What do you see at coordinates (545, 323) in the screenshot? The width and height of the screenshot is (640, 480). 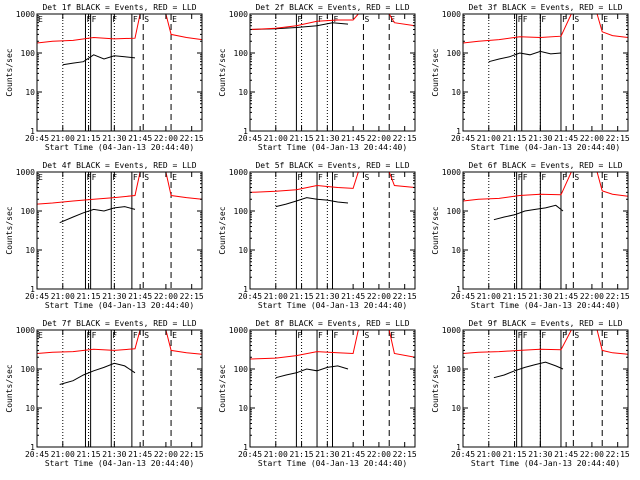 I see `chart-title: Det 9f BLACK = Events, RED = LLD` at bounding box center [545, 323].